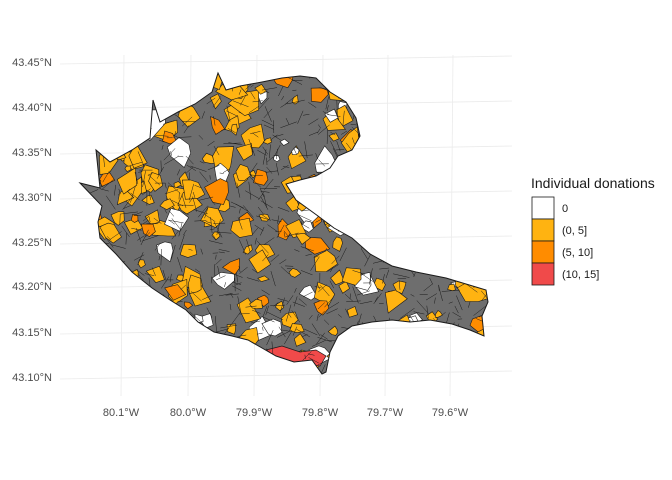  Describe the element at coordinates (580, 275) in the screenshot. I see `legend-label: (10, 15]` at that location.